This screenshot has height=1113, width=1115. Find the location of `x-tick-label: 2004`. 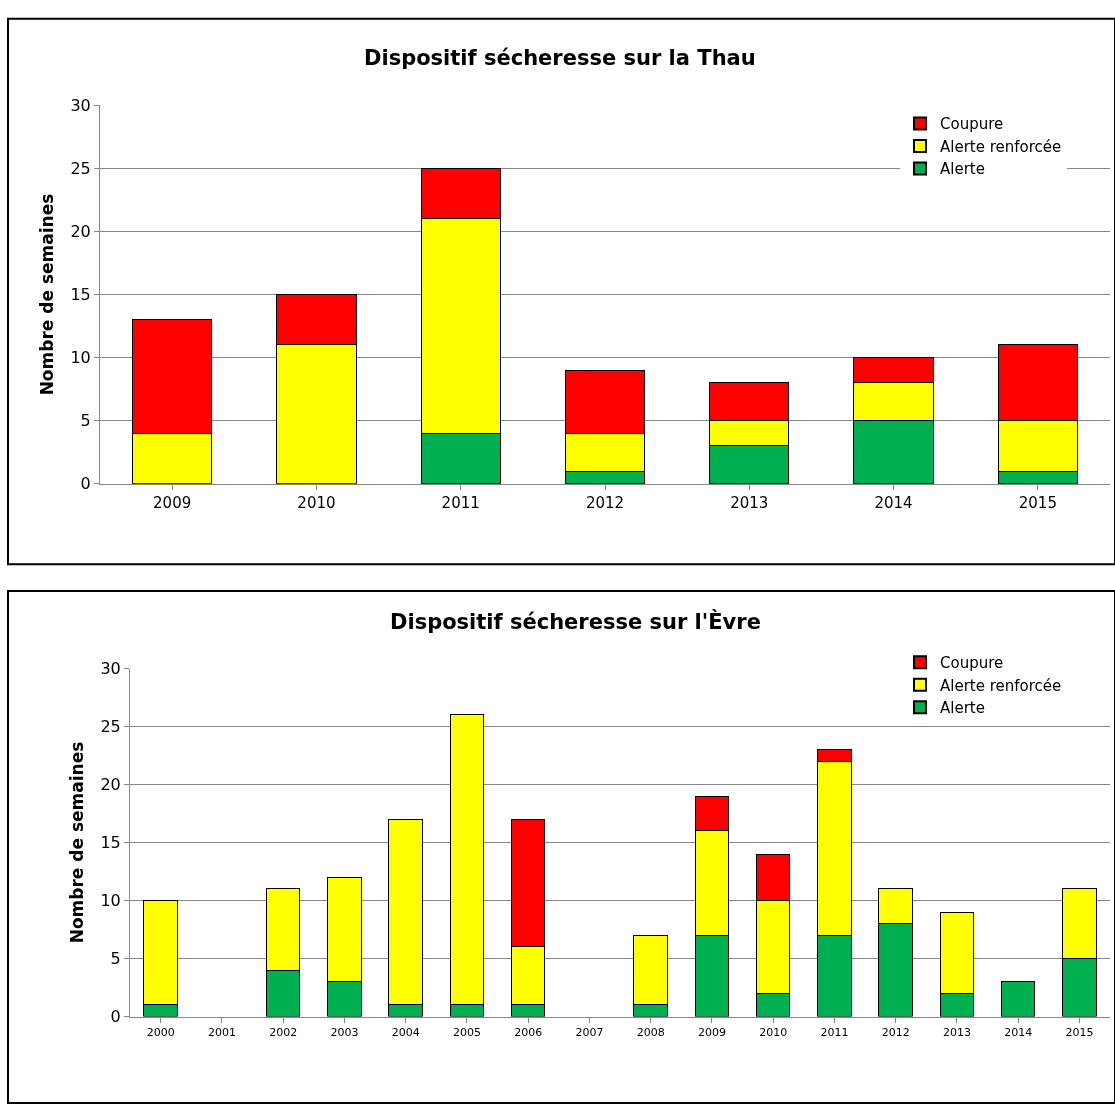

x-tick-label: 2004 is located at coordinates (405, 1032).